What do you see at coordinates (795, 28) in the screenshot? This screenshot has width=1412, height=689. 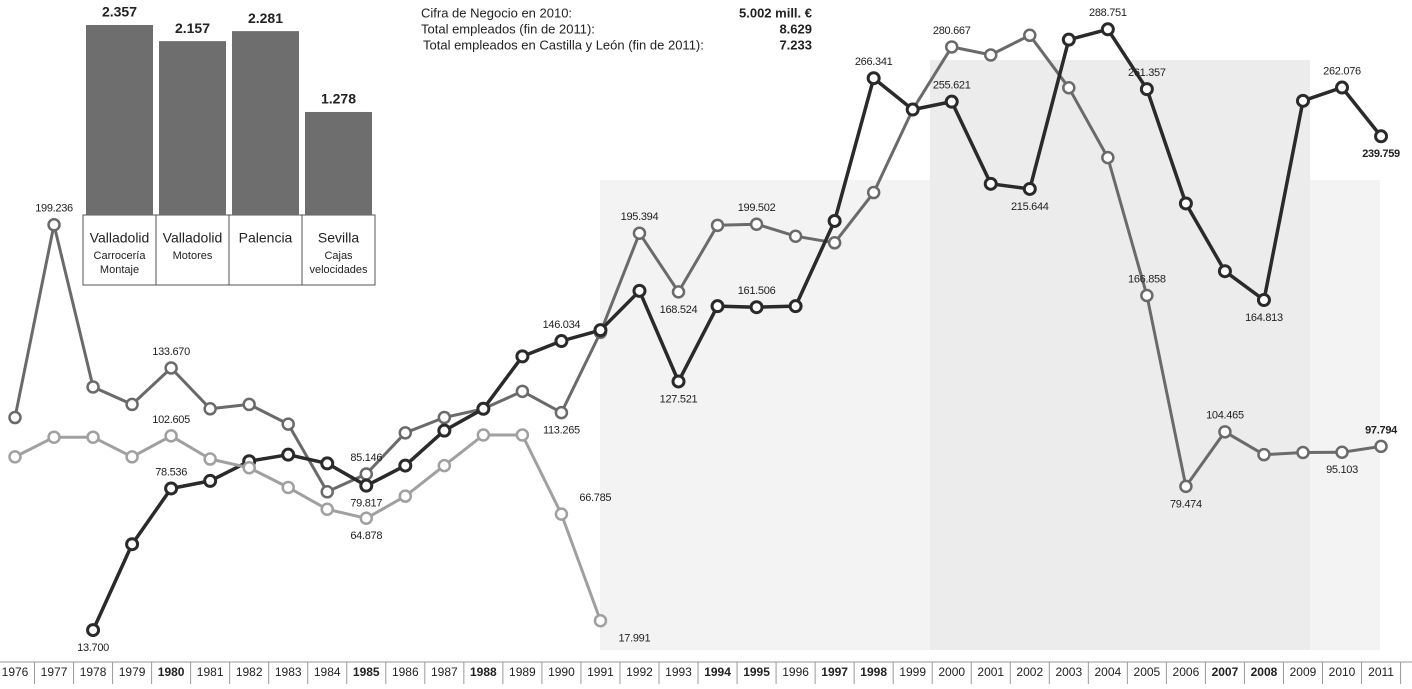 I see `info-value: 8.629` at bounding box center [795, 28].